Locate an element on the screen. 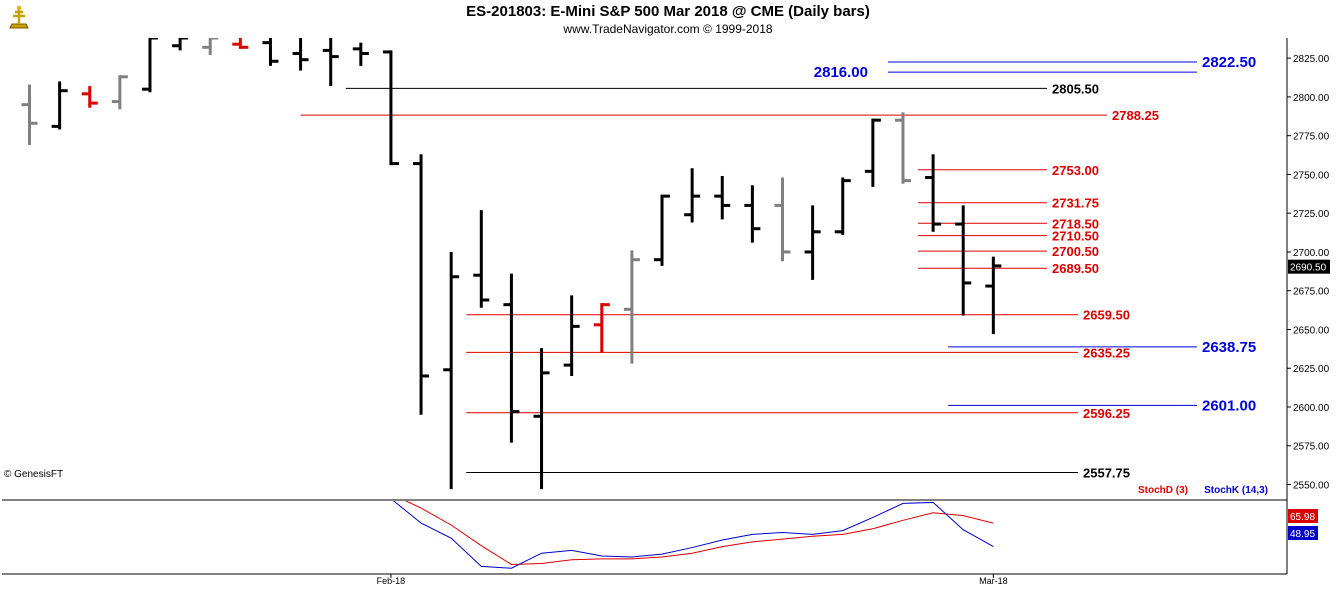 Image resolution: width=1336 pixels, height=591 pixels. stochastic-panel is located at coordinates (693, 535).